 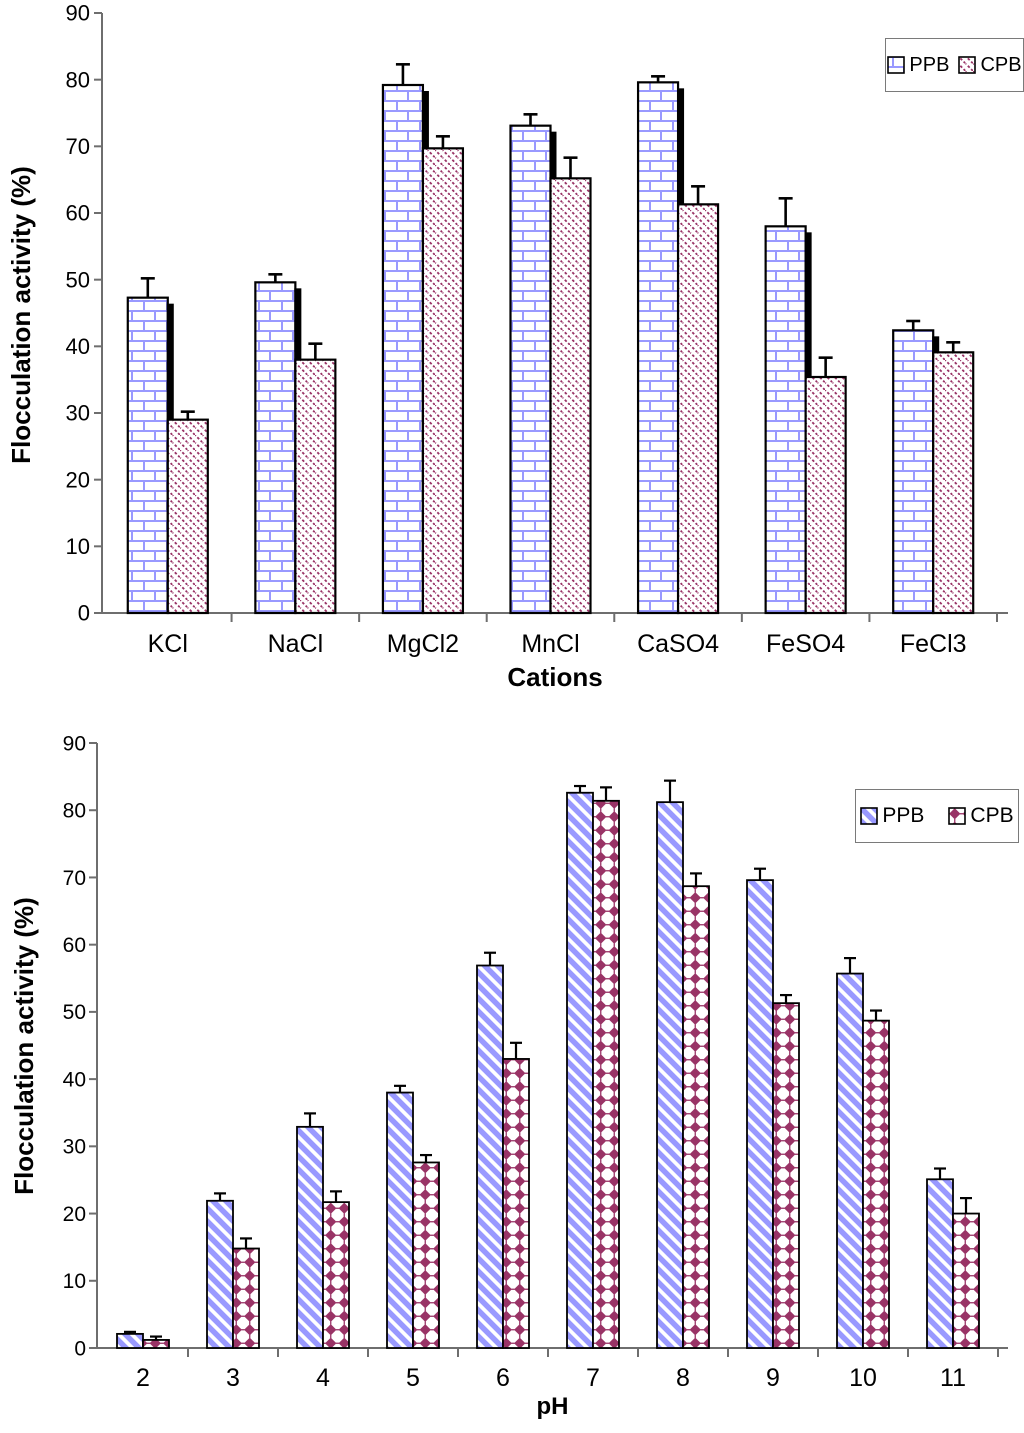 What do you see at coordinates (869, 816) in the screenshot?
I see `ppb-stripe-swatch-icon` at bounding box center [869, 816].